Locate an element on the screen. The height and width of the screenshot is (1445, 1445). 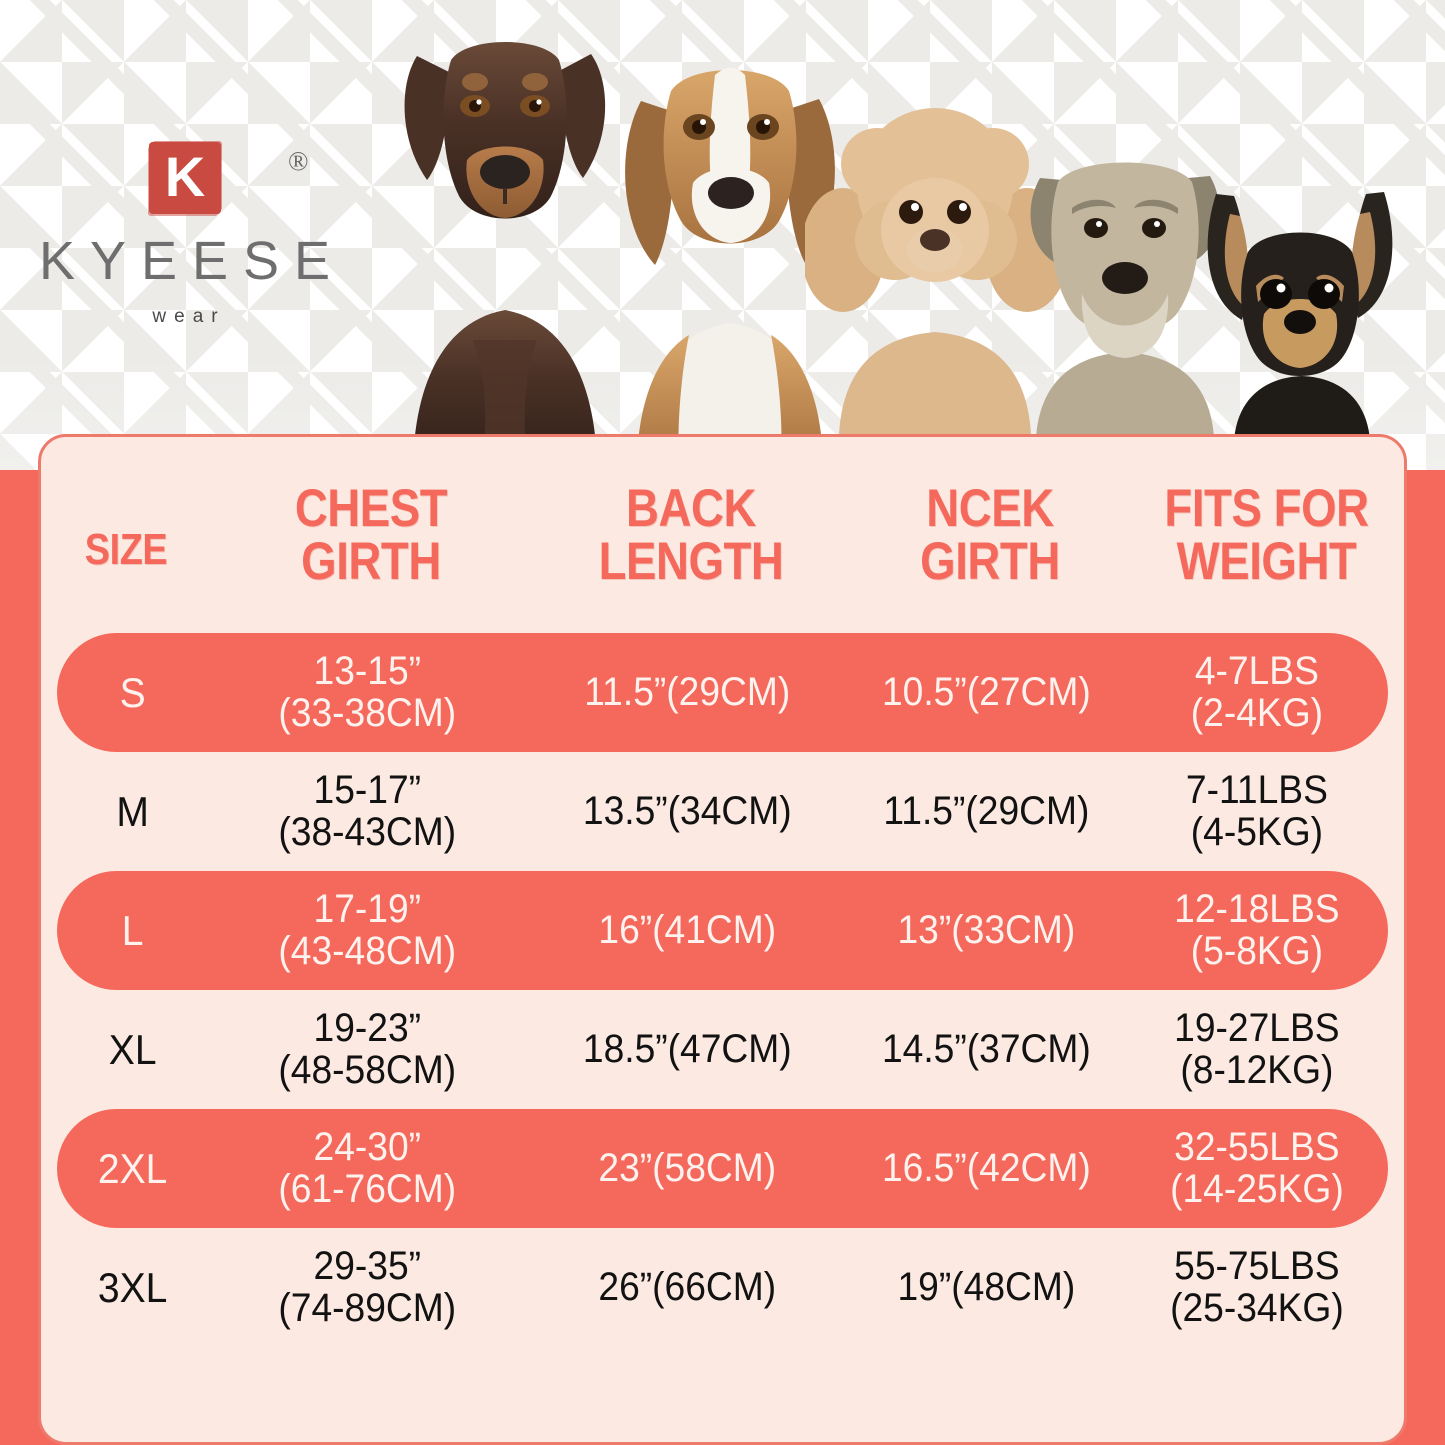
cell-back-length: 13.5”(34CM) is located at coordinates (687, 810).